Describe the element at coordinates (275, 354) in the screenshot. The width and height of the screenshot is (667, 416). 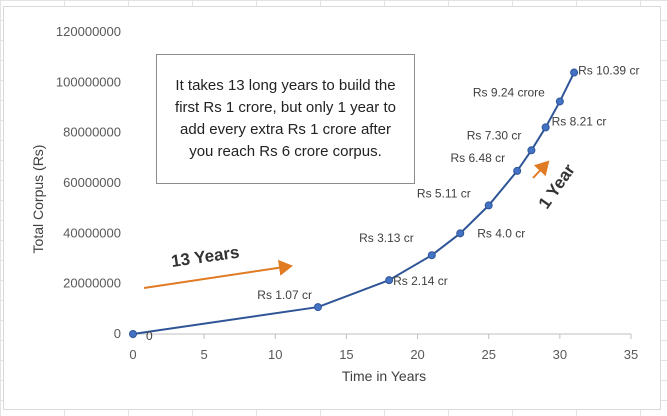
I see `x-tick-label: 10` at that location.